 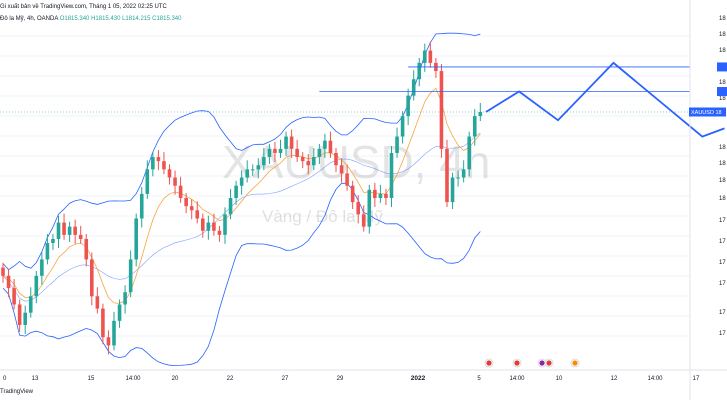 I want to click on projection-line, so click(x=605, y=99).